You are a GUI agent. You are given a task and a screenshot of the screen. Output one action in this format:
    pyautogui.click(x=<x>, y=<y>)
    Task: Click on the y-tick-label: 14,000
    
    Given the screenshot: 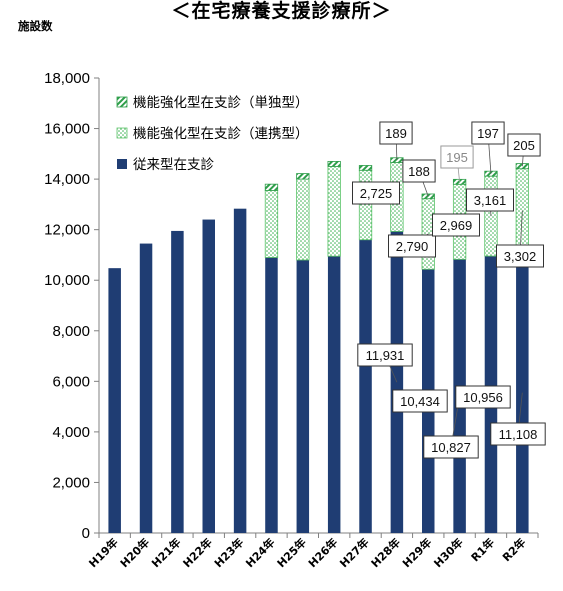 What is the action you would take?
    pyautogui.click(x=67, y=179)
    